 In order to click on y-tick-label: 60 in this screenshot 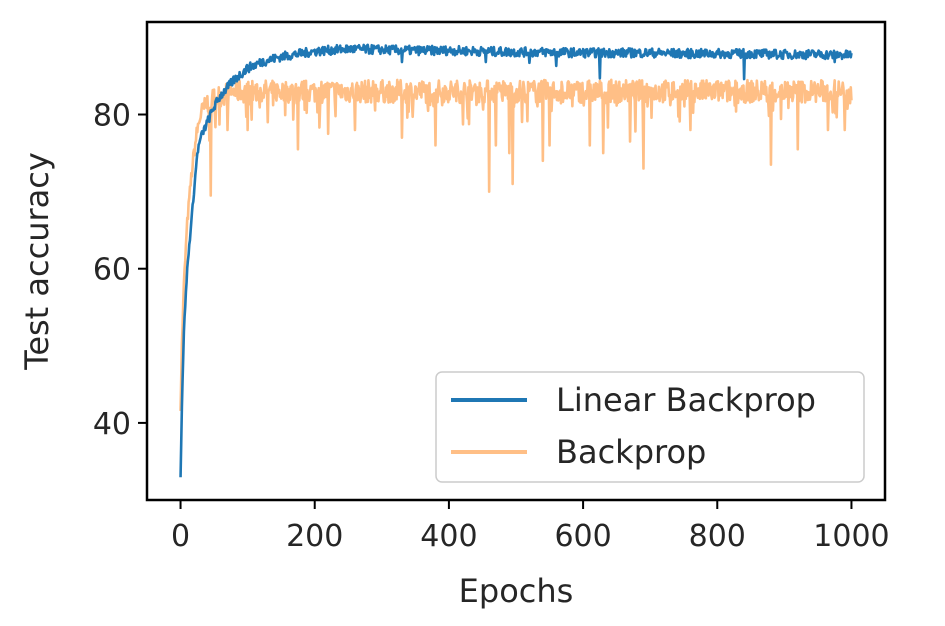, I will do `click(112, 270)`.